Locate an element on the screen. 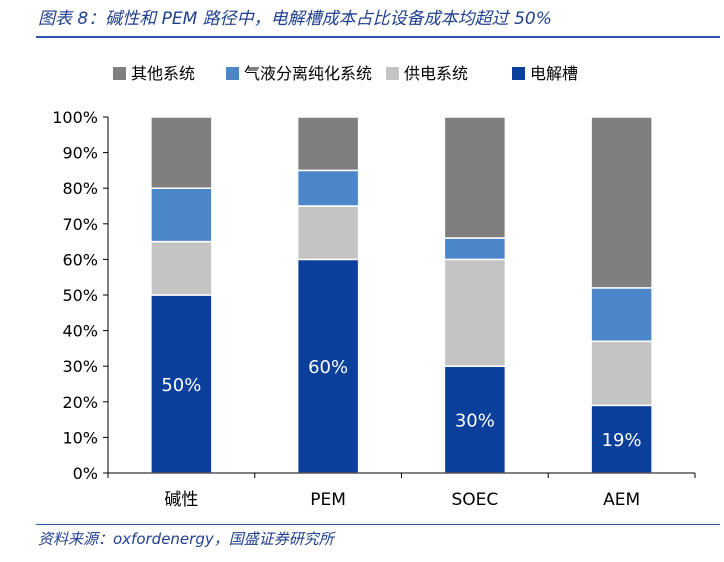  data-label: 19% is located at coordinates (622, 440).